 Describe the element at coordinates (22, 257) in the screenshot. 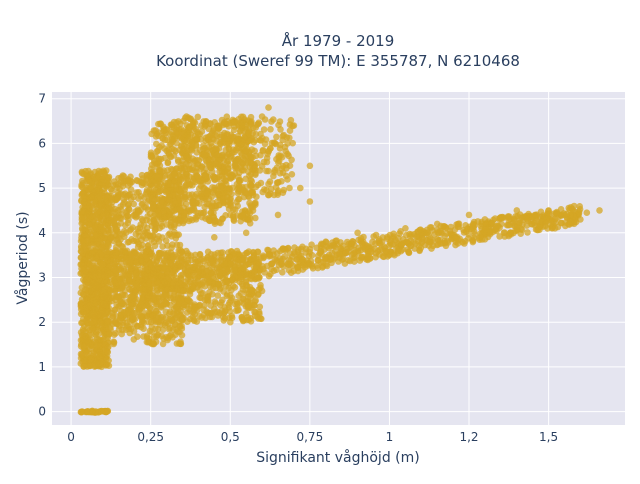

I see `y-axis-label: Vågperiod (s)` at that location.